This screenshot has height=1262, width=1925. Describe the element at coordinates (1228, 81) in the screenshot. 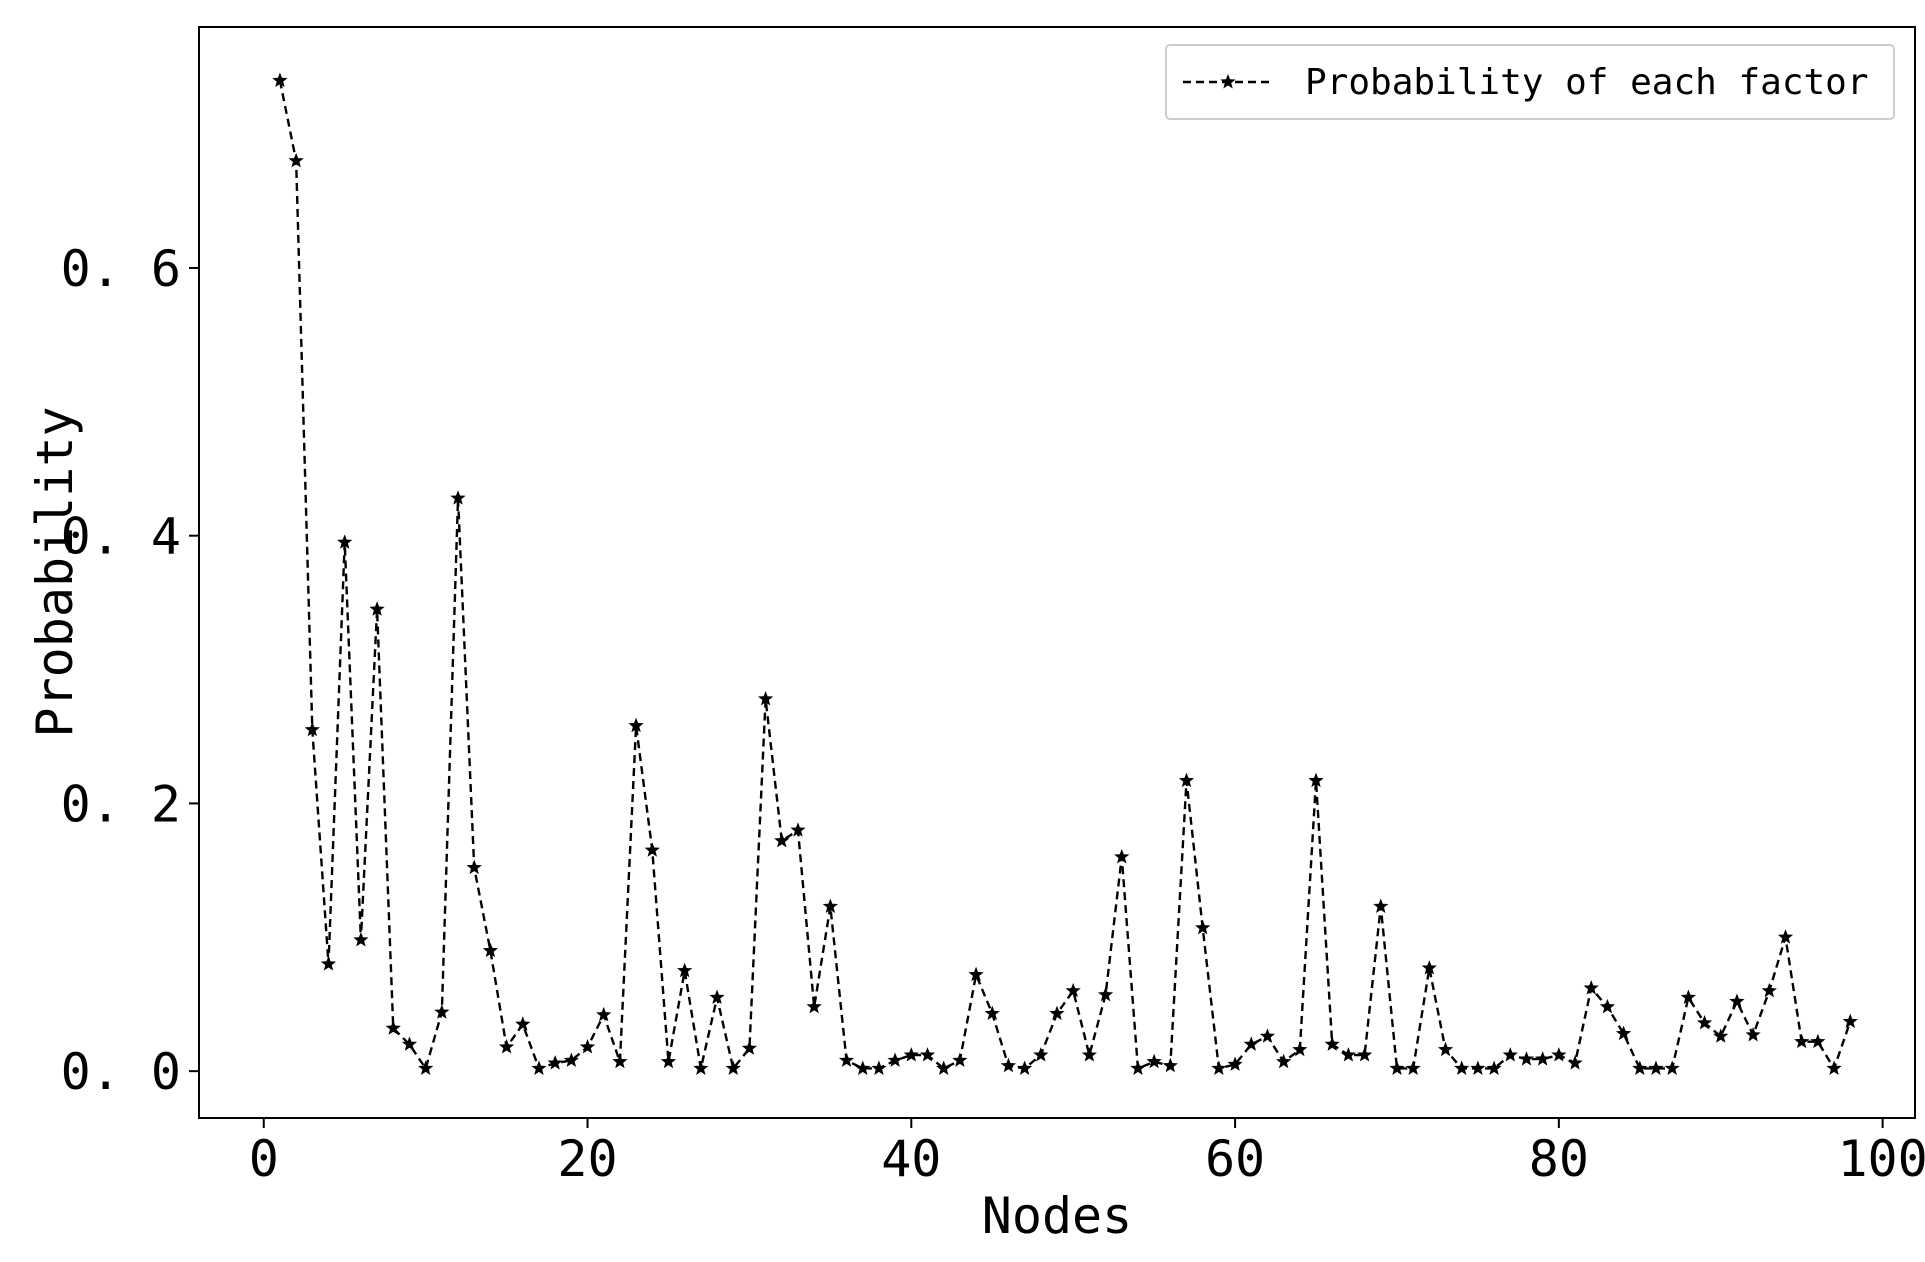

I see `legend-marker-star` at that location.